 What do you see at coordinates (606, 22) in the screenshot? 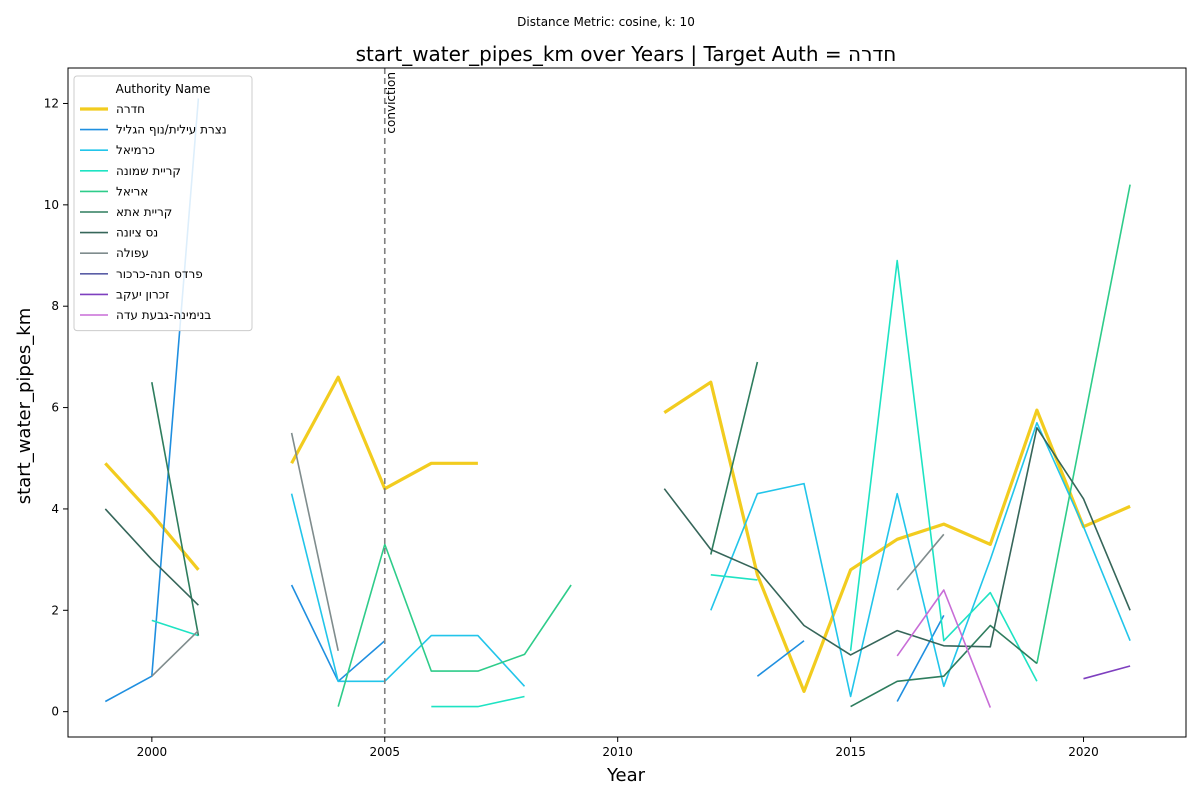
I see `chart-suptitle: Distance Metric: cosine, k: 10` at bounding box center [606, 22].